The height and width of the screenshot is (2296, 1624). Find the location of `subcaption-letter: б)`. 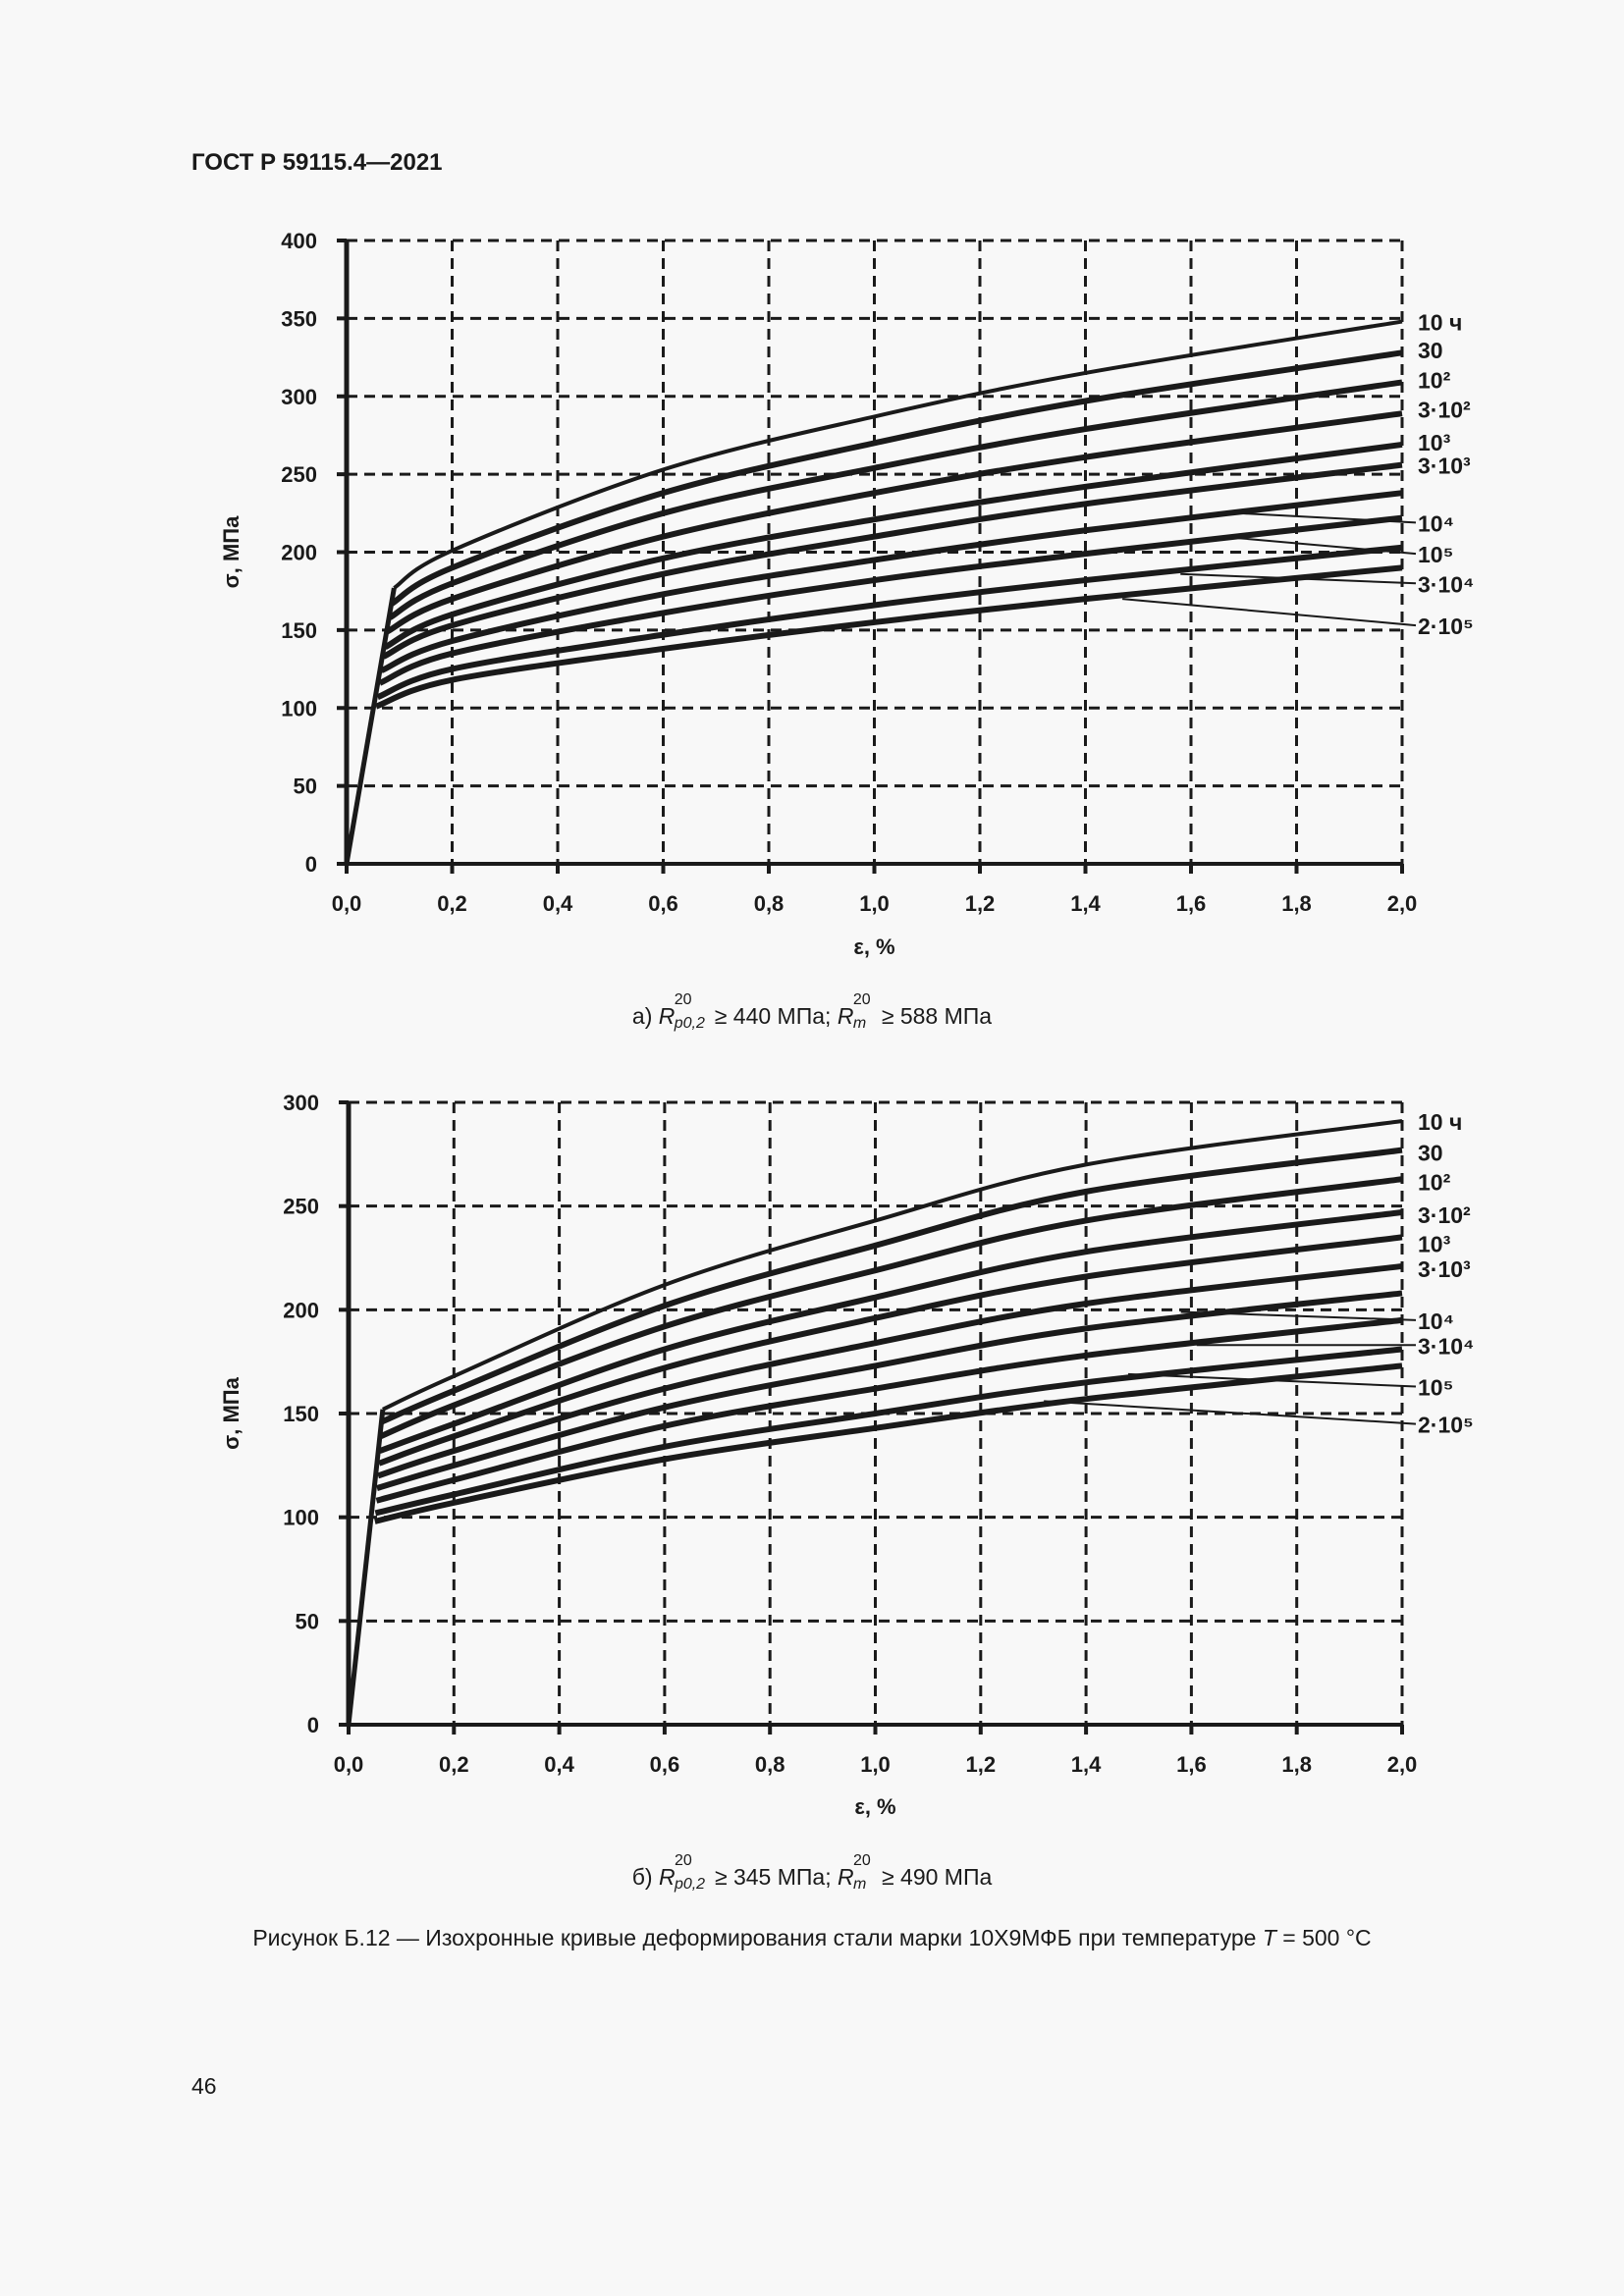

subcaption-letter: б) is located at coordinates (642, 1877).